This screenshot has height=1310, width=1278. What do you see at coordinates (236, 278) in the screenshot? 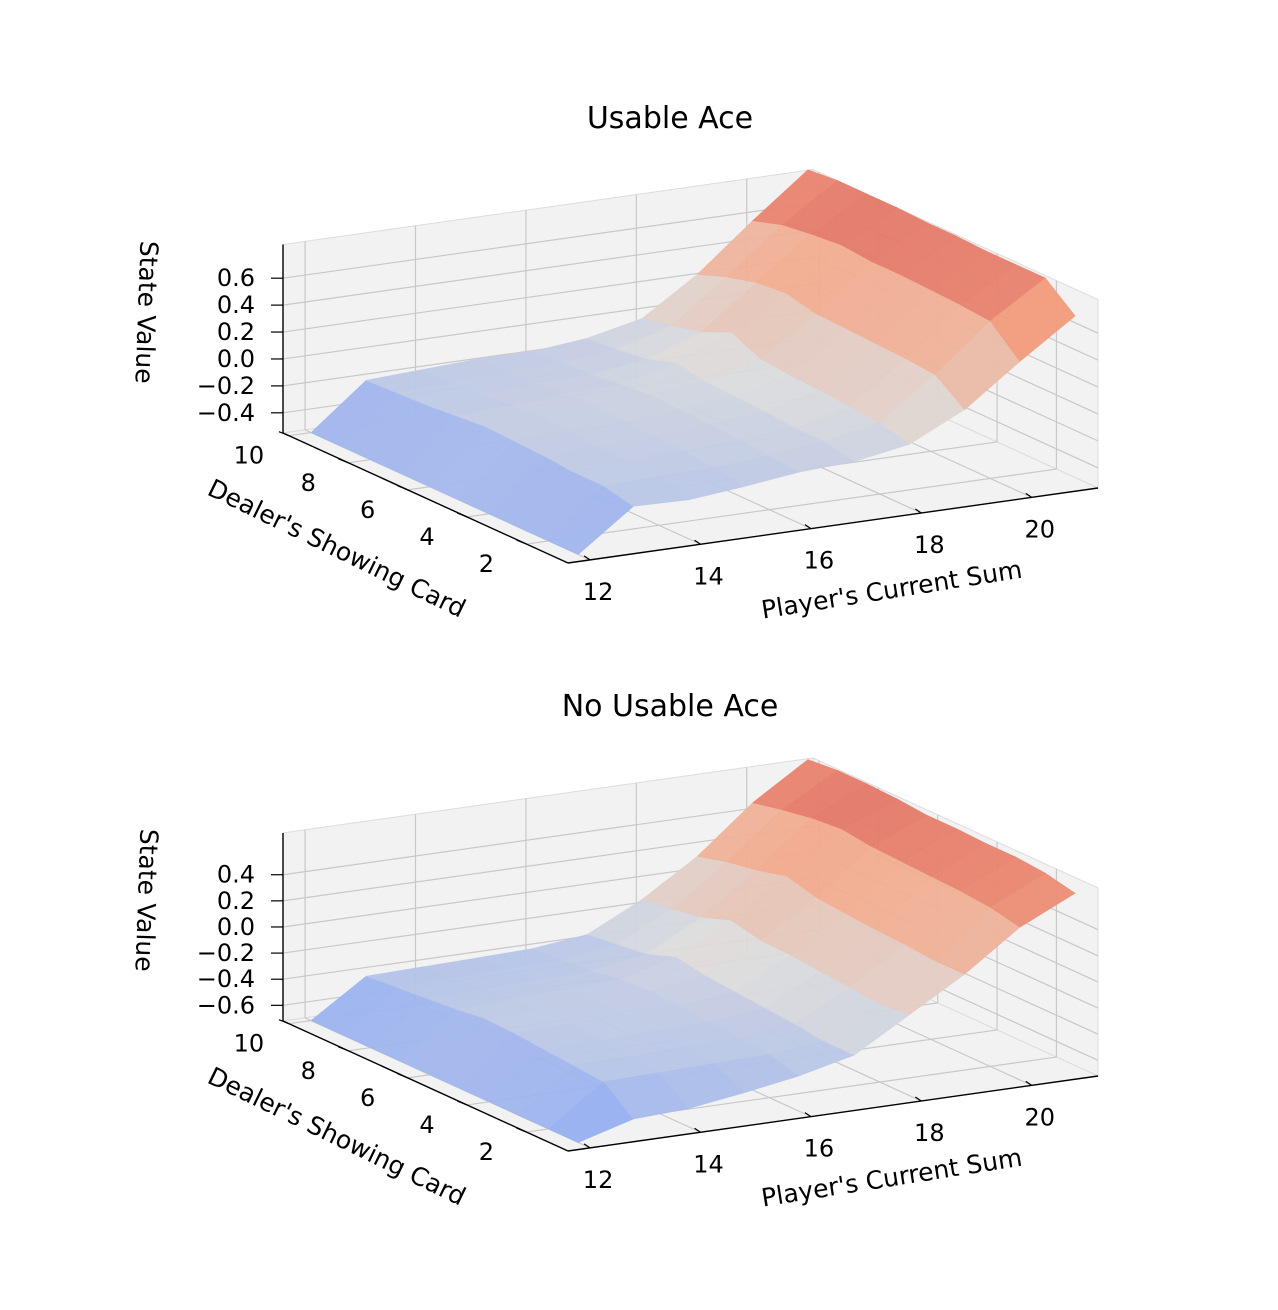
I see `z-tick-label: 0.6` at bounding box center [236, 278].